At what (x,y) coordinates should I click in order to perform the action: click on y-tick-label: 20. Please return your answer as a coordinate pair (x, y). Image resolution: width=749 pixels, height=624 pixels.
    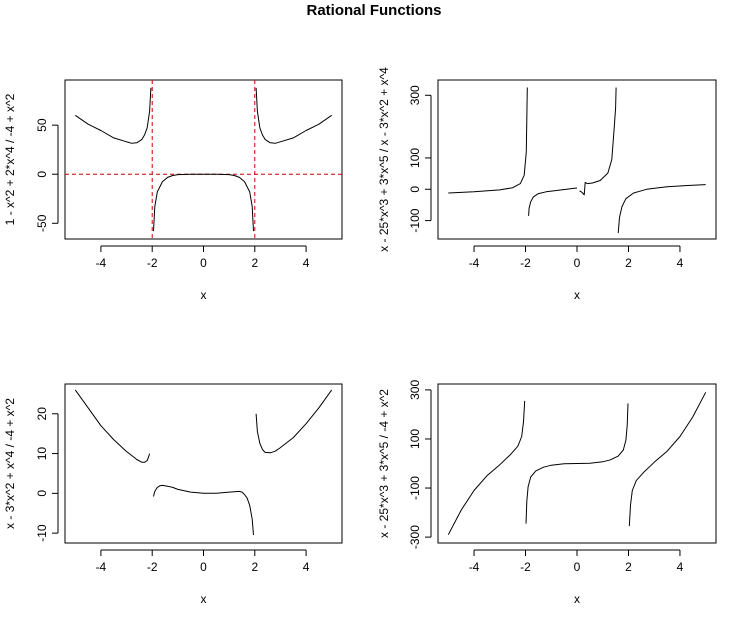
    Looking at the image, I should click on (42, 414).